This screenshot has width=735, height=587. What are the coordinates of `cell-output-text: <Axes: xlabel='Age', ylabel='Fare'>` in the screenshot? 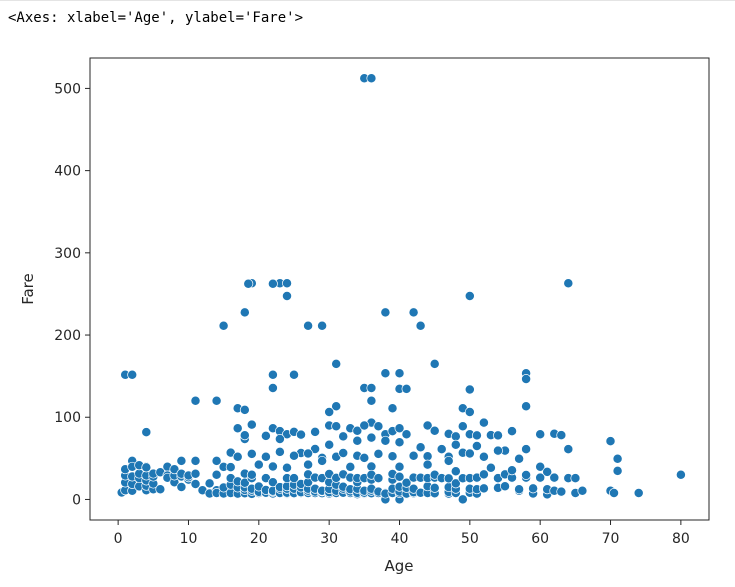 It's located at (156, 18).